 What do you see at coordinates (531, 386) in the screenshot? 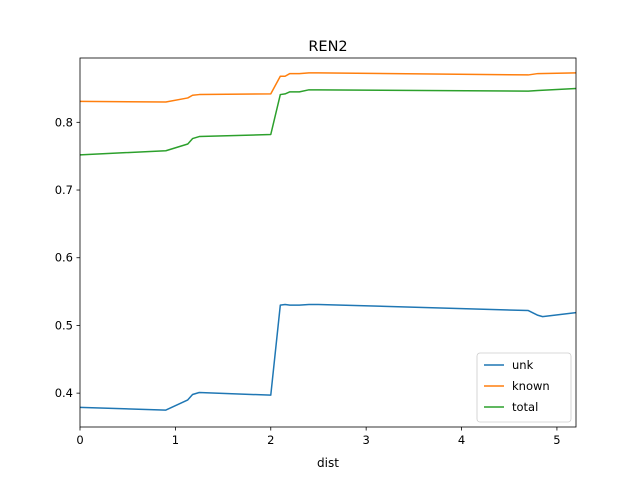
I see `legend-label-known: known` at bounding box center [531, 386].